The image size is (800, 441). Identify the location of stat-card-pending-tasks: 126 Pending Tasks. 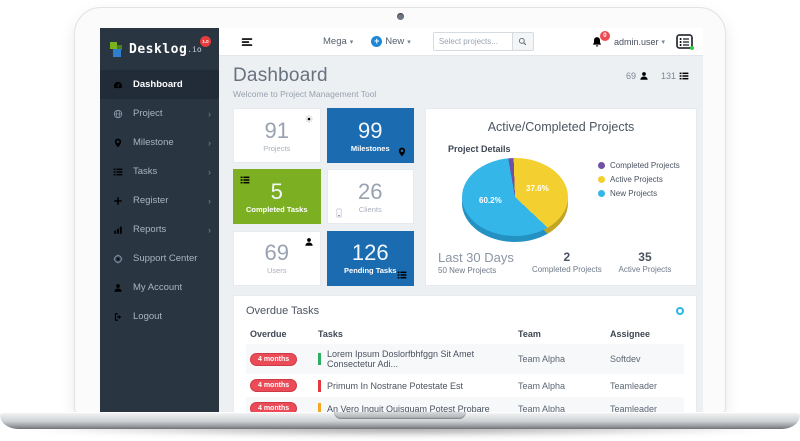
(370, 258).